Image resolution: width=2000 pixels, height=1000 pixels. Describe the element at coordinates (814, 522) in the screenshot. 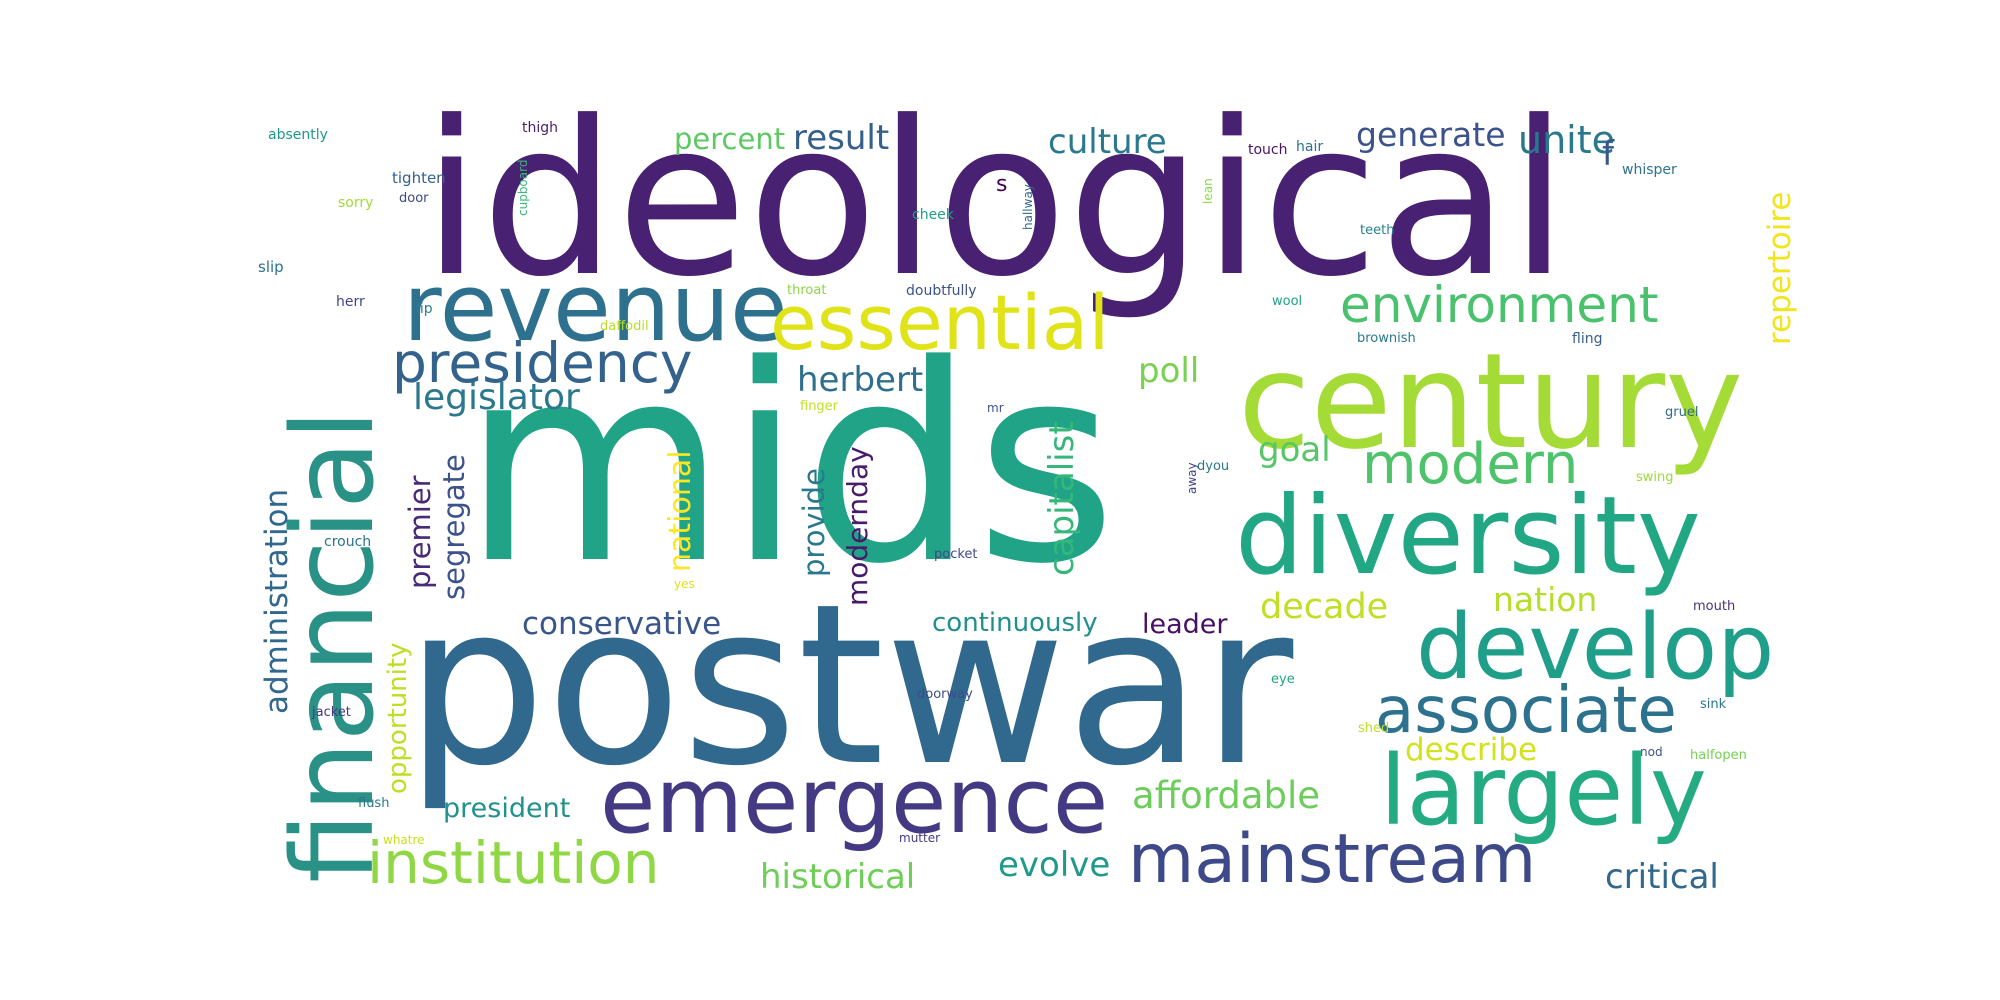

I see `word: provide` at that location.